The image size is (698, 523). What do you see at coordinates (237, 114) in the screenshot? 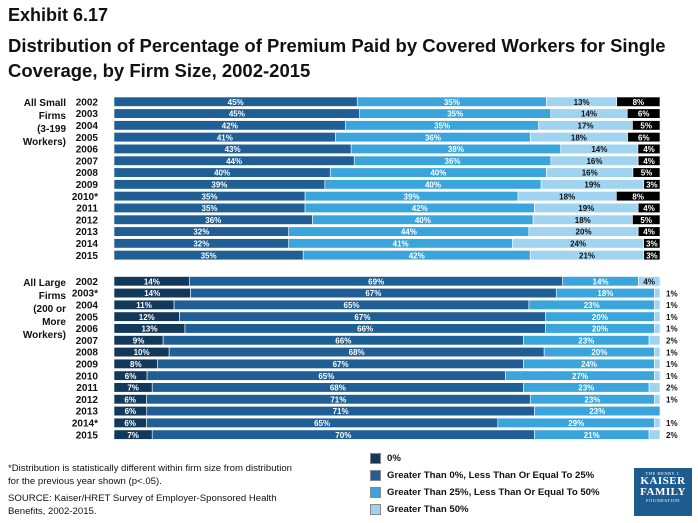
I see `data-label: 45%` at bounding box center [237, 114].